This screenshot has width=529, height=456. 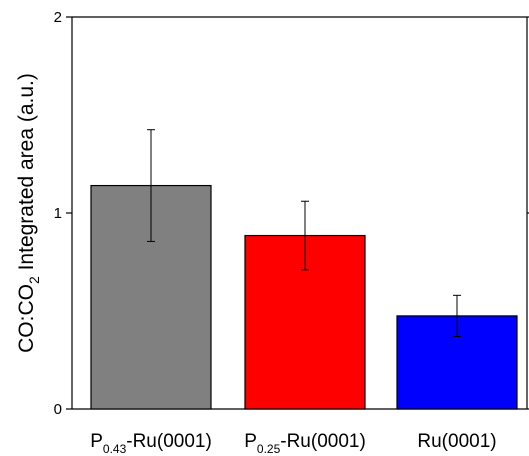 I want to click on x-tick-label: P0.43-Ru(0001), so click(x=151, y=443).